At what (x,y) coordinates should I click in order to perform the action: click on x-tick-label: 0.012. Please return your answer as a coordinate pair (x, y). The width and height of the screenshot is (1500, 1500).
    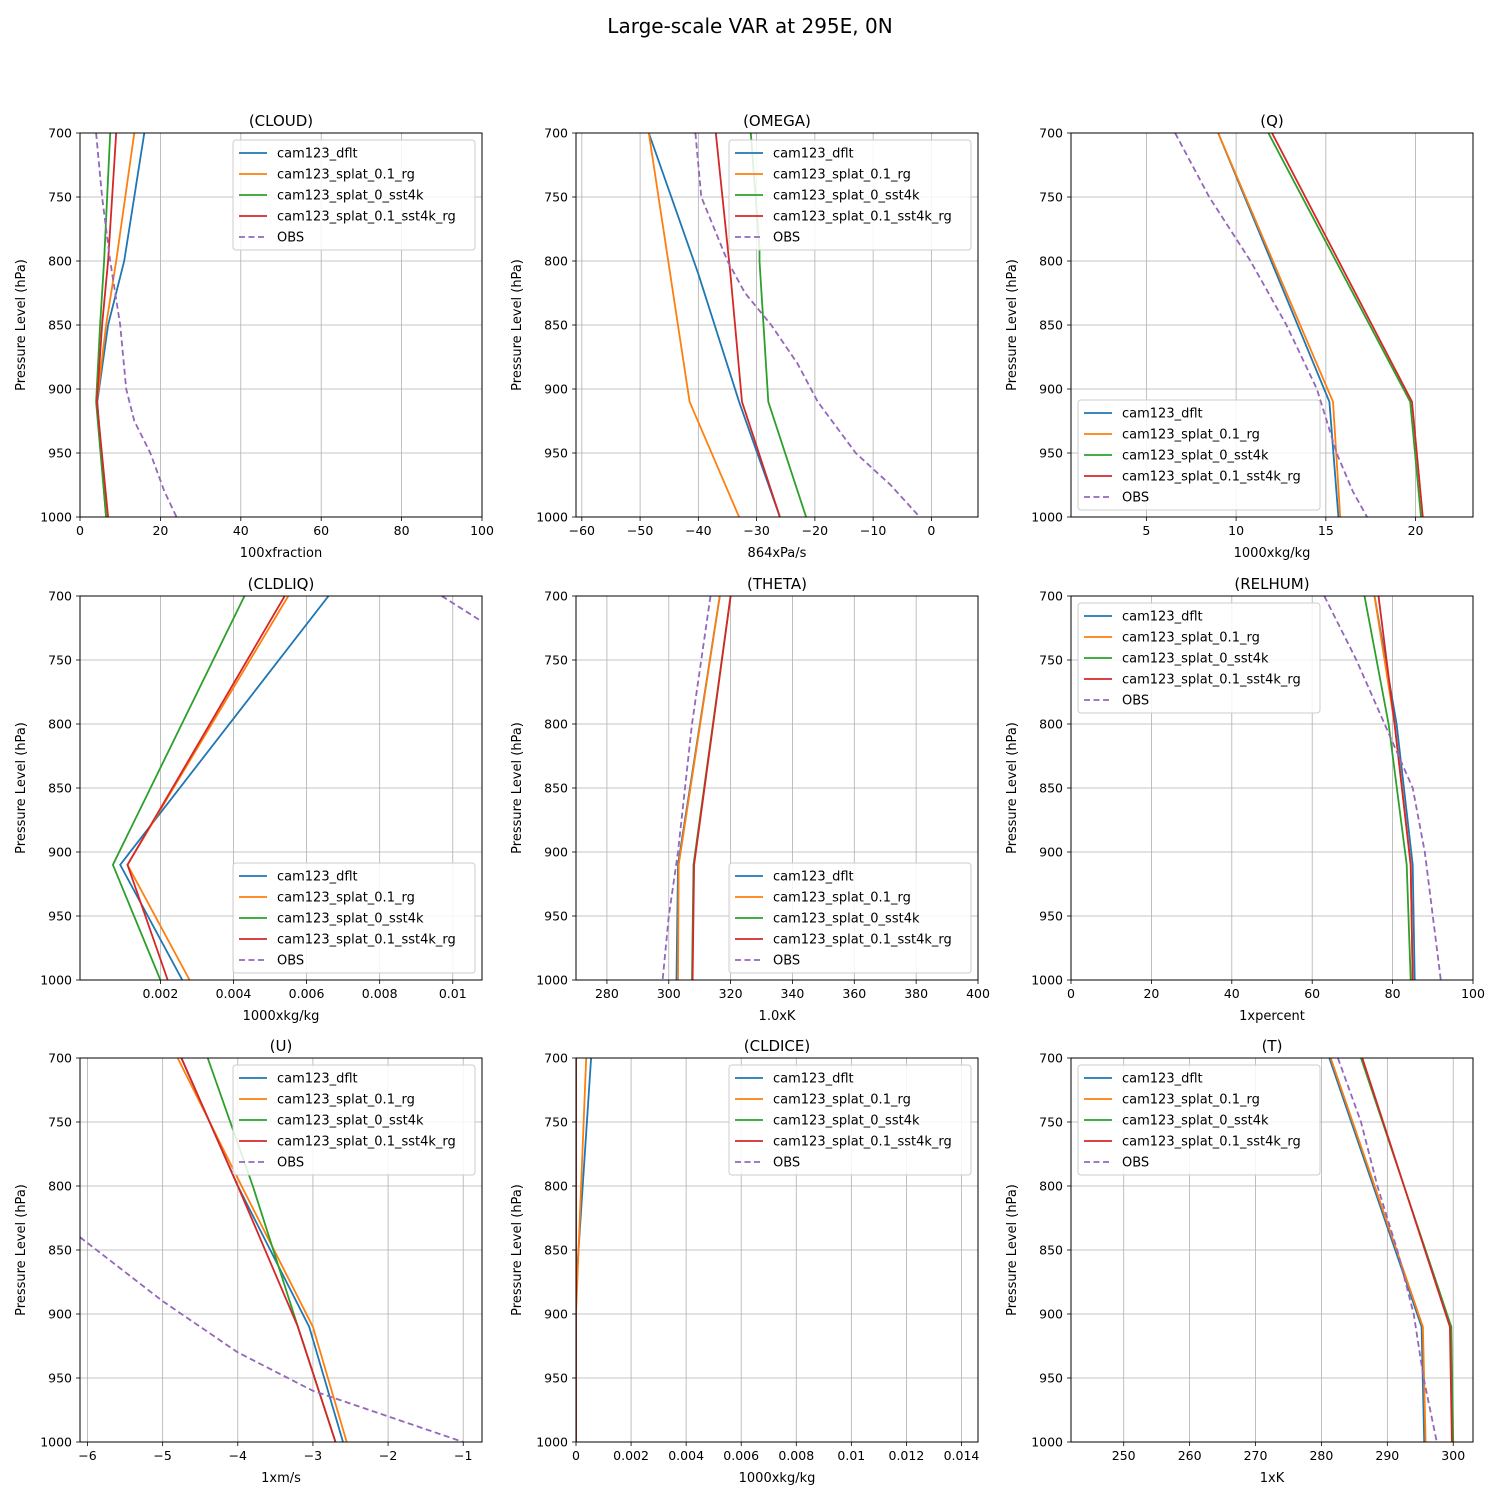
    Looking at the image, I should click on (907, 1455).